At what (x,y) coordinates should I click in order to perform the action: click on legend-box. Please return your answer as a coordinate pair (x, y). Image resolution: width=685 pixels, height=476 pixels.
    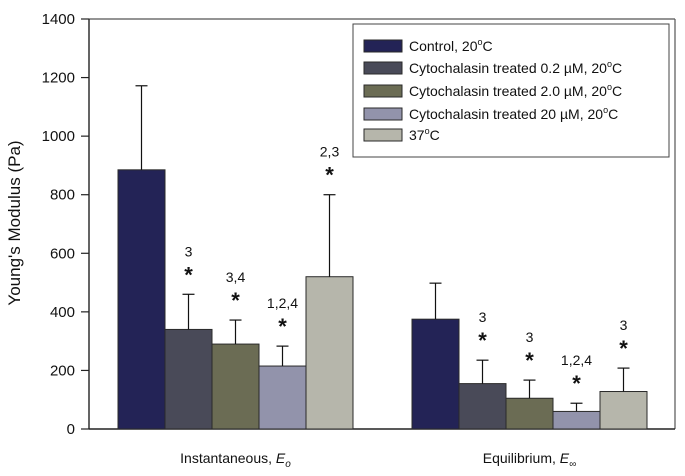
    Looking at the image, I should click on (511, 90).